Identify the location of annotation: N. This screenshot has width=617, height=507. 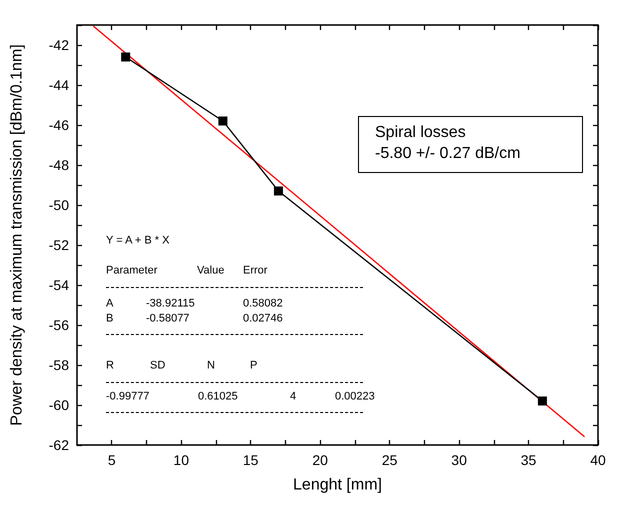
(211, 366).